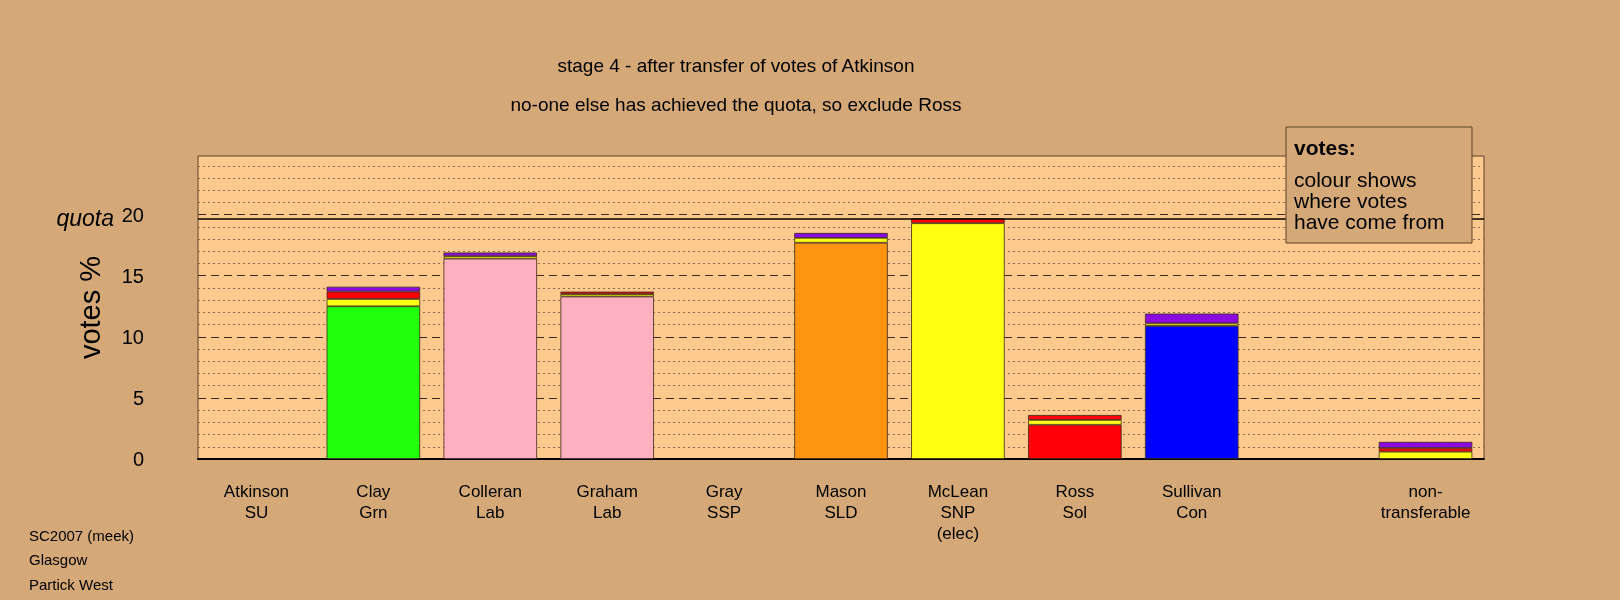 This screenshot has height=600, width=1620. What do you see at coordinates (1425, 502) in the screenshot?
I see `x-tick-label: non- transferable` at bounding box center [1425, 502].